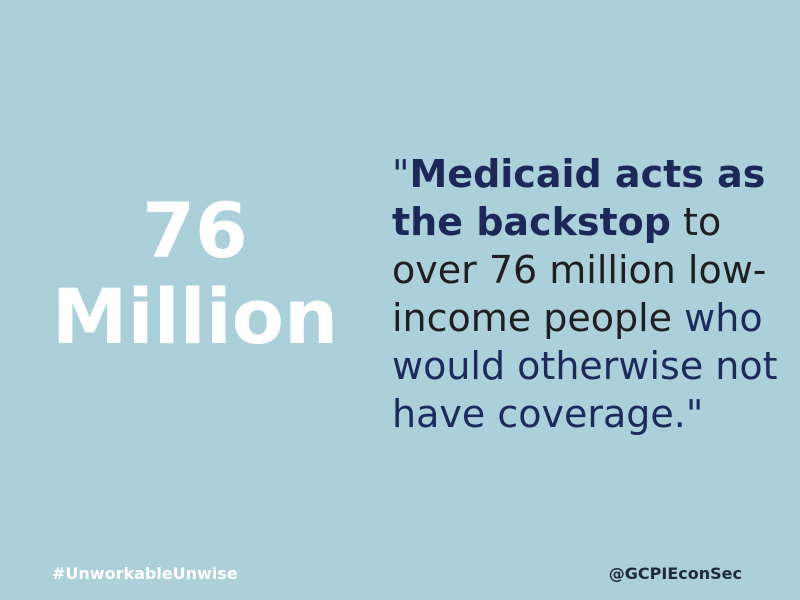  I want to click on handle: @GCPIEconSec, so click(675, 573).